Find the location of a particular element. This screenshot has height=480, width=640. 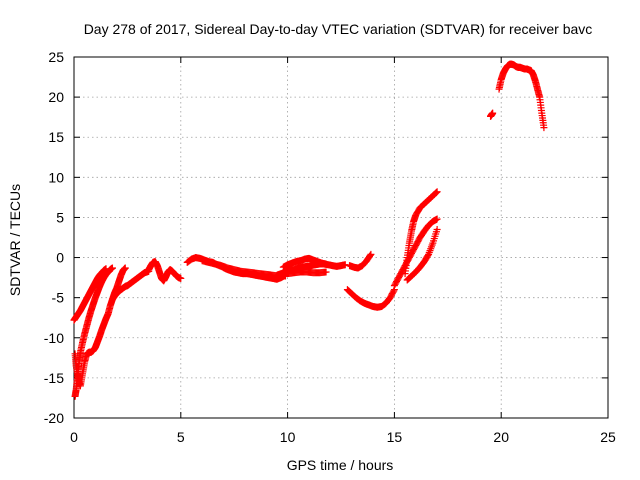

y-tick-label: -15 is located at coordinates (54, 378).